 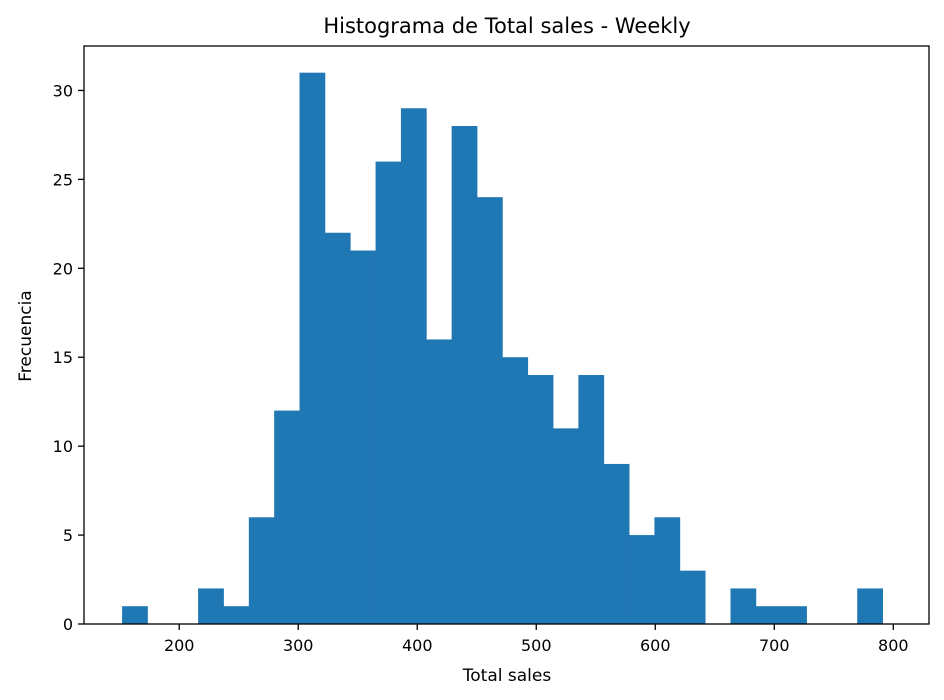 What do you see at coordinates (63, 268) in the screenshot?
I see `y-tick-label: 20` at bounding box center [63, 268].